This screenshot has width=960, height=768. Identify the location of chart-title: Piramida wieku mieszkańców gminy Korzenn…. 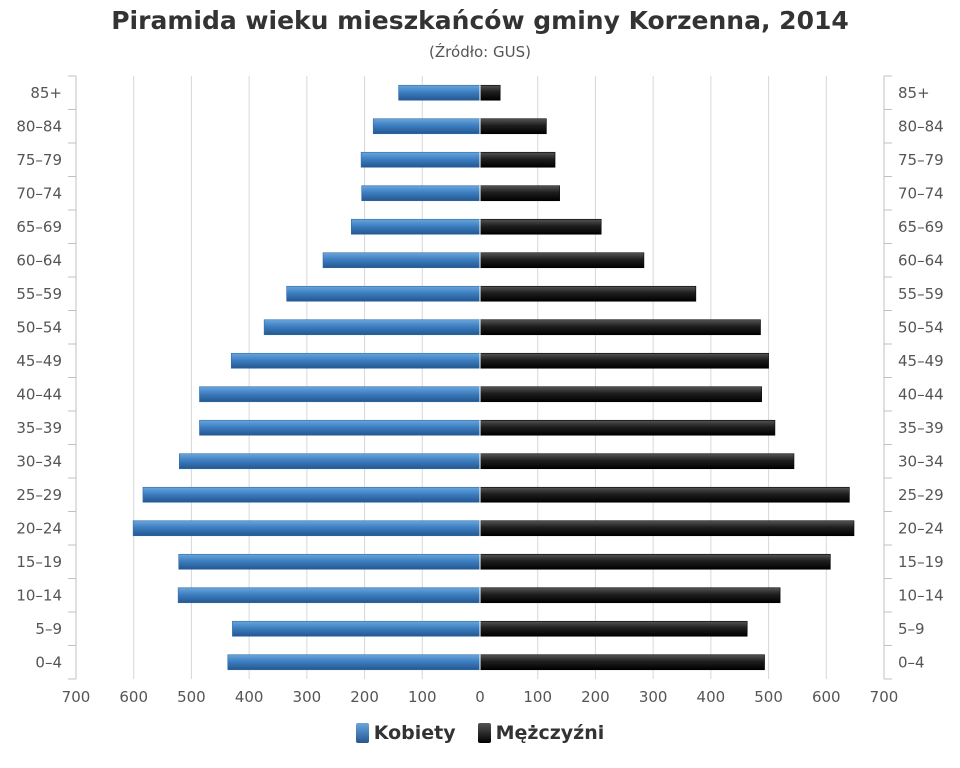
(480, 20).